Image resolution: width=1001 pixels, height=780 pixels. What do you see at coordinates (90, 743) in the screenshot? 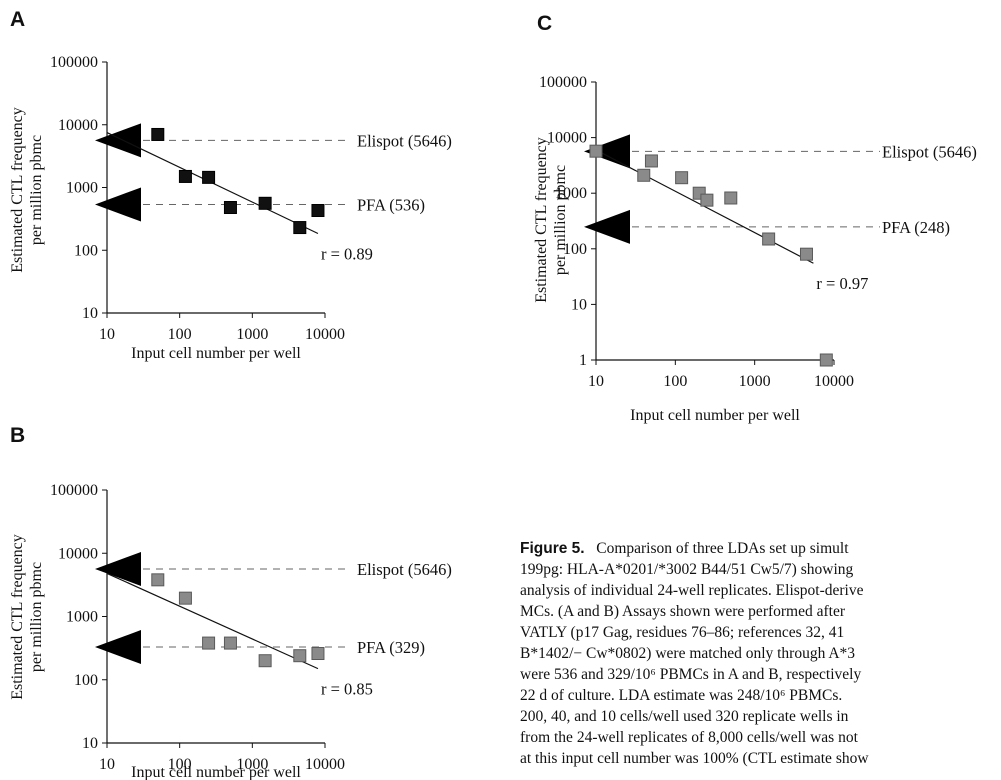
I see `y-tick-label-b-0: 10` at bounding box center [90, 743].